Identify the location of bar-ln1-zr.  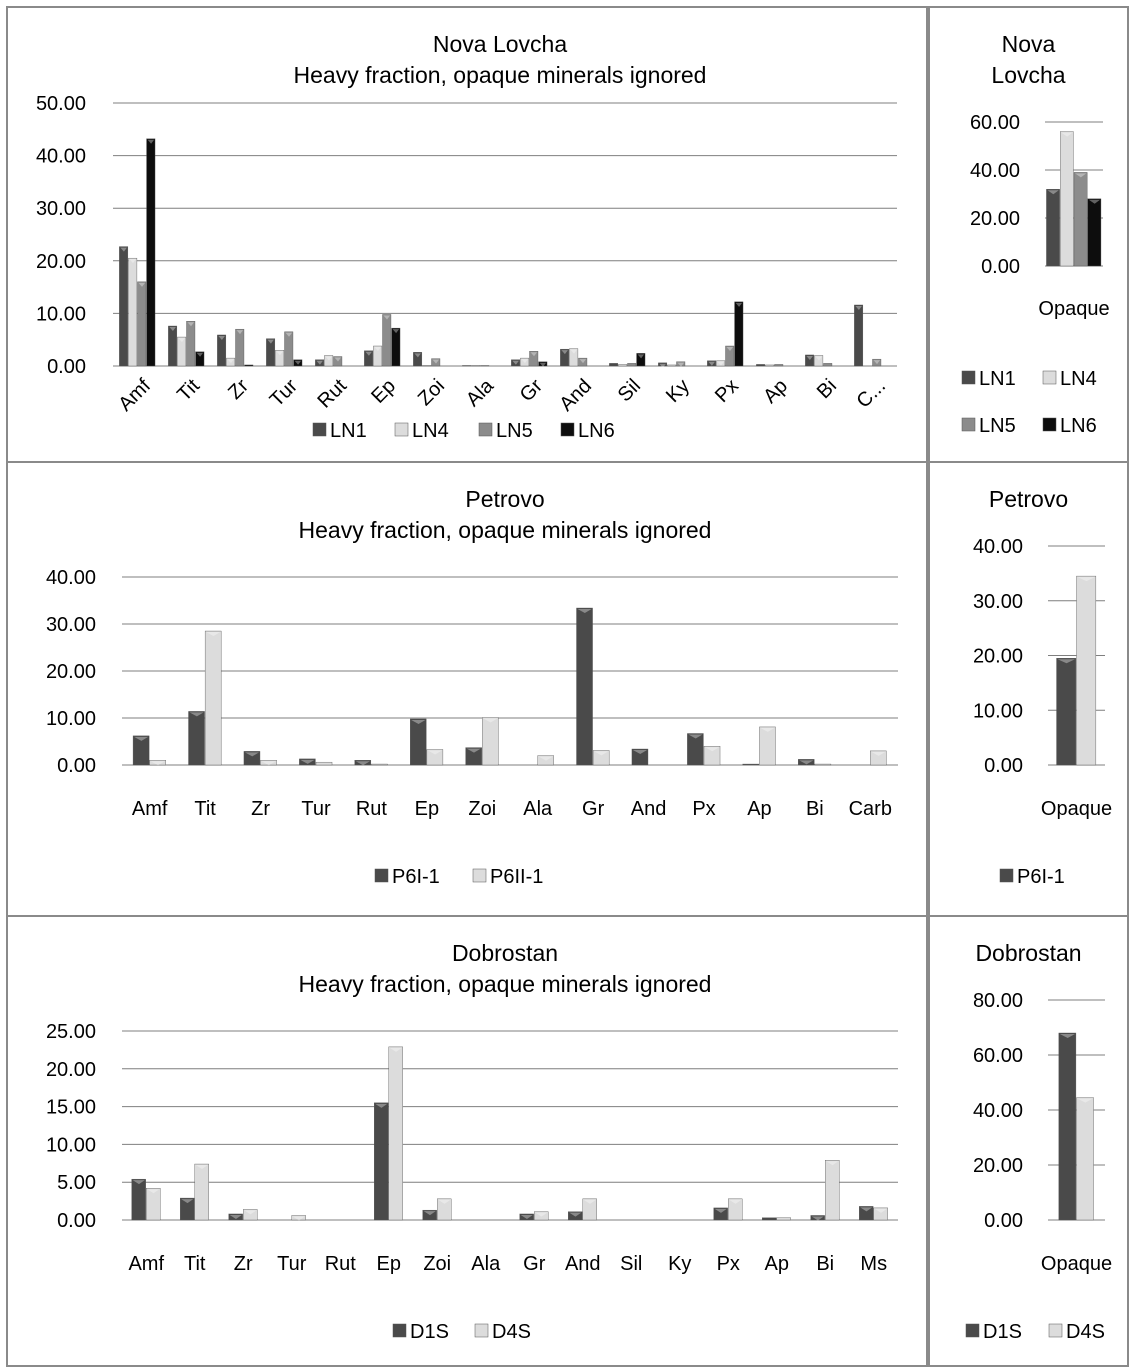
(222, 350).